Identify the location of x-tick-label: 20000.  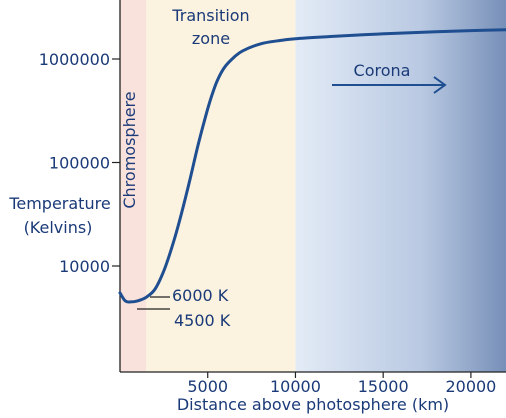
(470, 386).